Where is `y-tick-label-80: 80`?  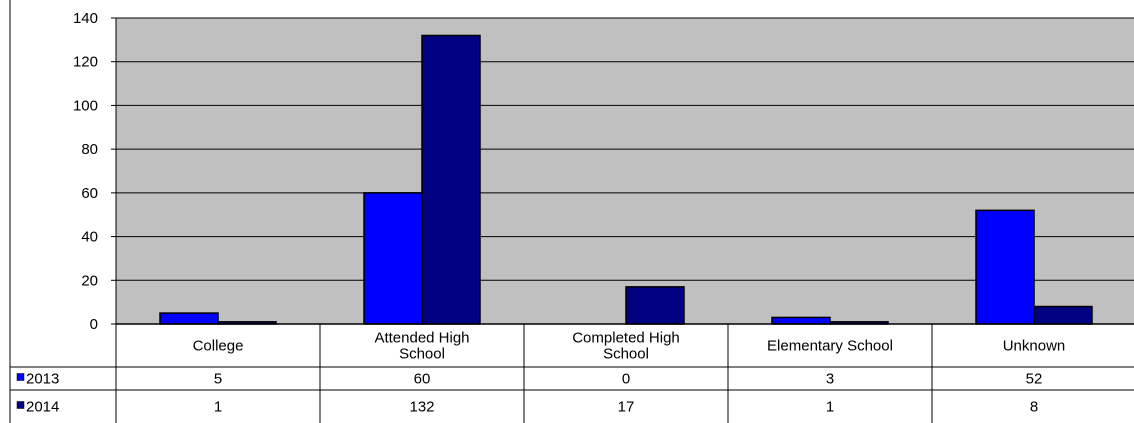 y-tick-label-80: 80 is located at coordinates (89, 149).